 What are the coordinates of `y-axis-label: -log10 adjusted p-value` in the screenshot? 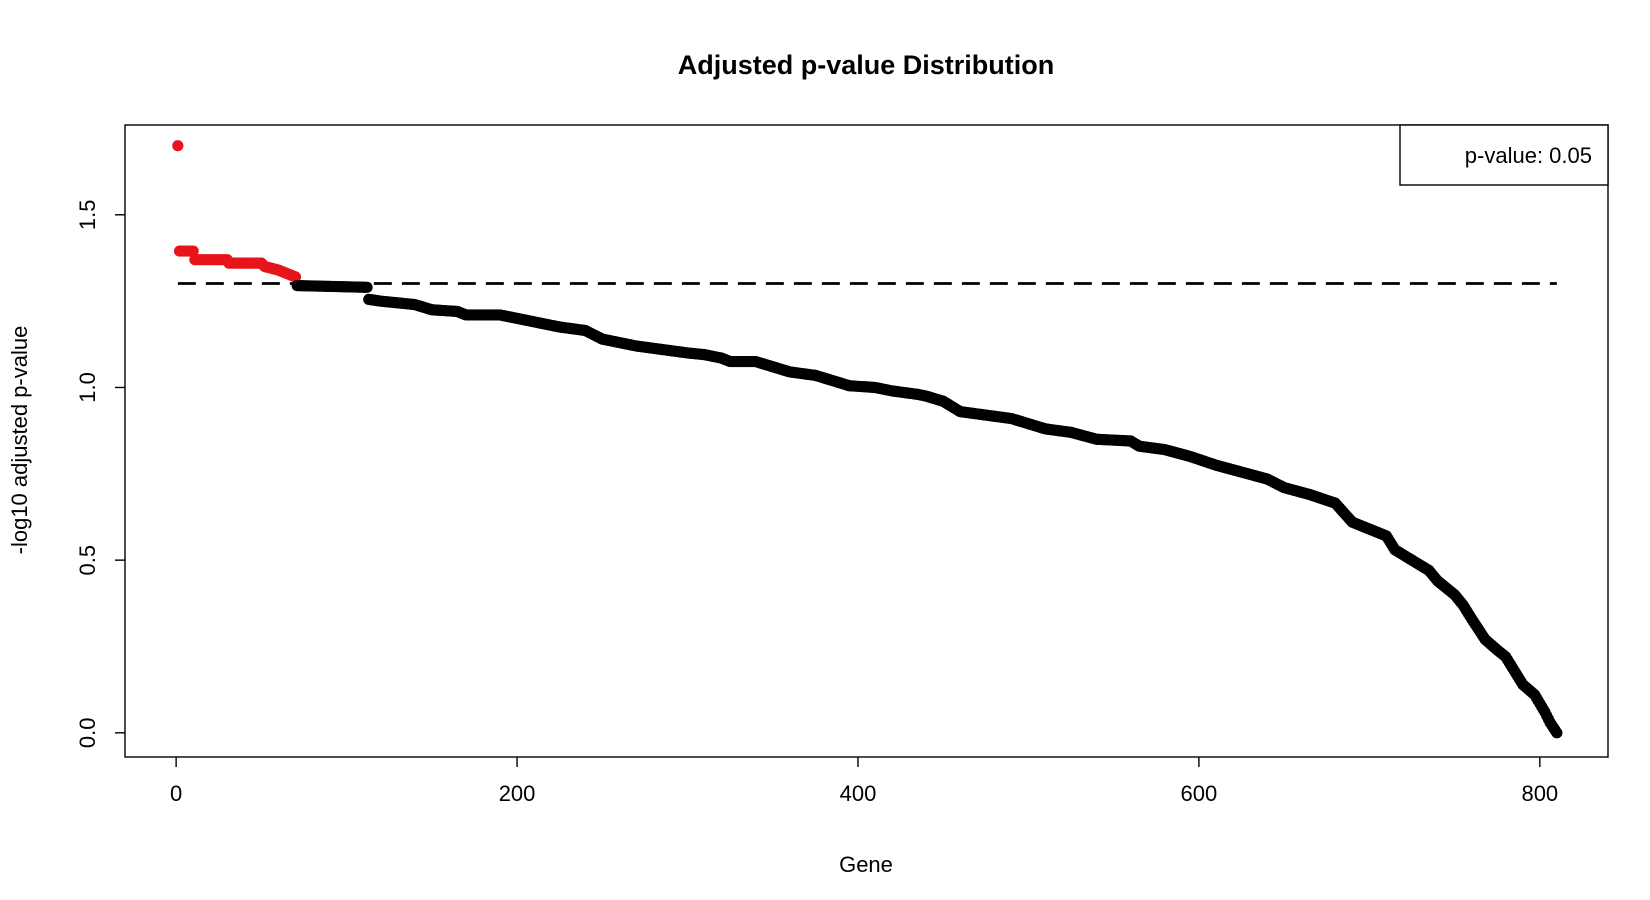 It's located at (19, 440).